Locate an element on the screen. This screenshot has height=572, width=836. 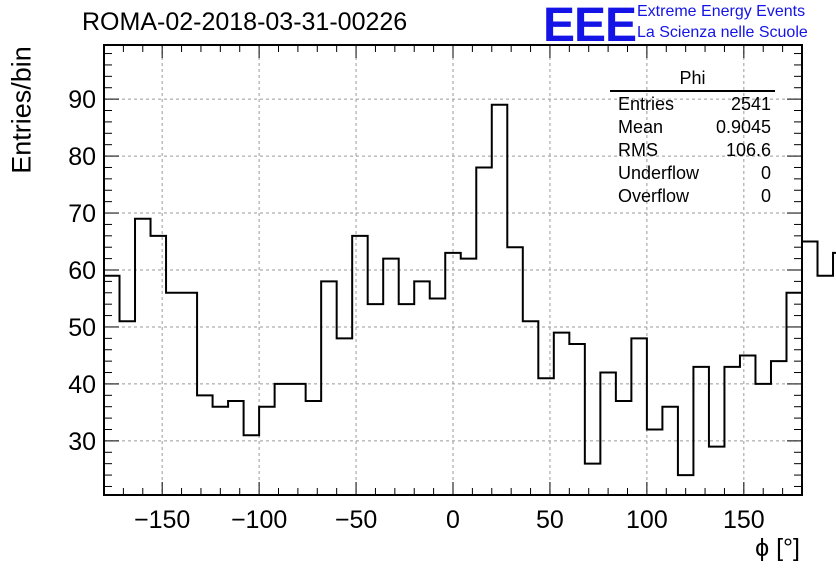
stats-row-underflow: Underflow 0 is located at coordinates (692, 173).